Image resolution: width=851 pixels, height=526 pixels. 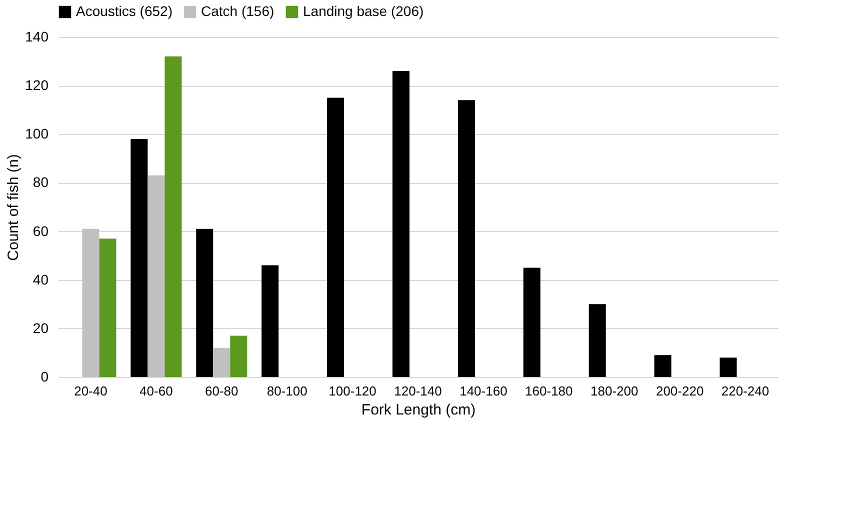 What do you see at coordinates (40, 328) in the screenshot?
I see `y-tick-label: 20` at bounding box center [40, 328].